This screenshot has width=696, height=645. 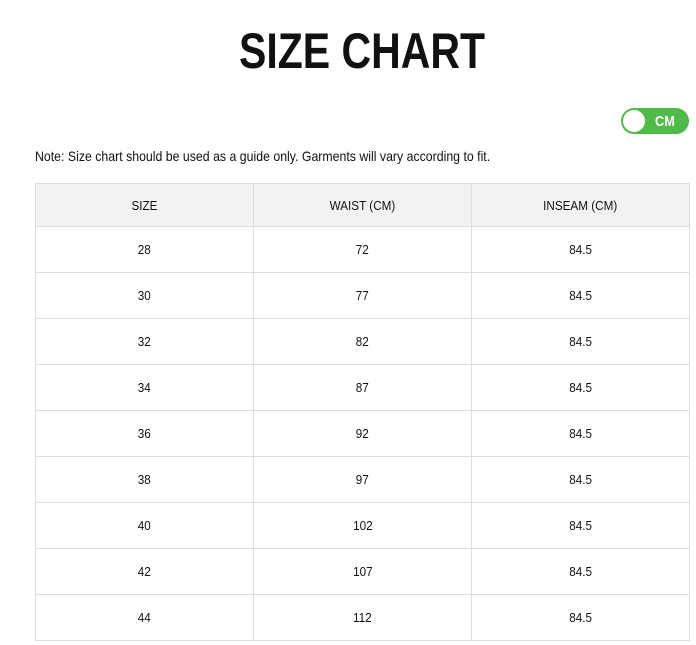 I want to click on cell-value: 112, so click(x=362, y=617).